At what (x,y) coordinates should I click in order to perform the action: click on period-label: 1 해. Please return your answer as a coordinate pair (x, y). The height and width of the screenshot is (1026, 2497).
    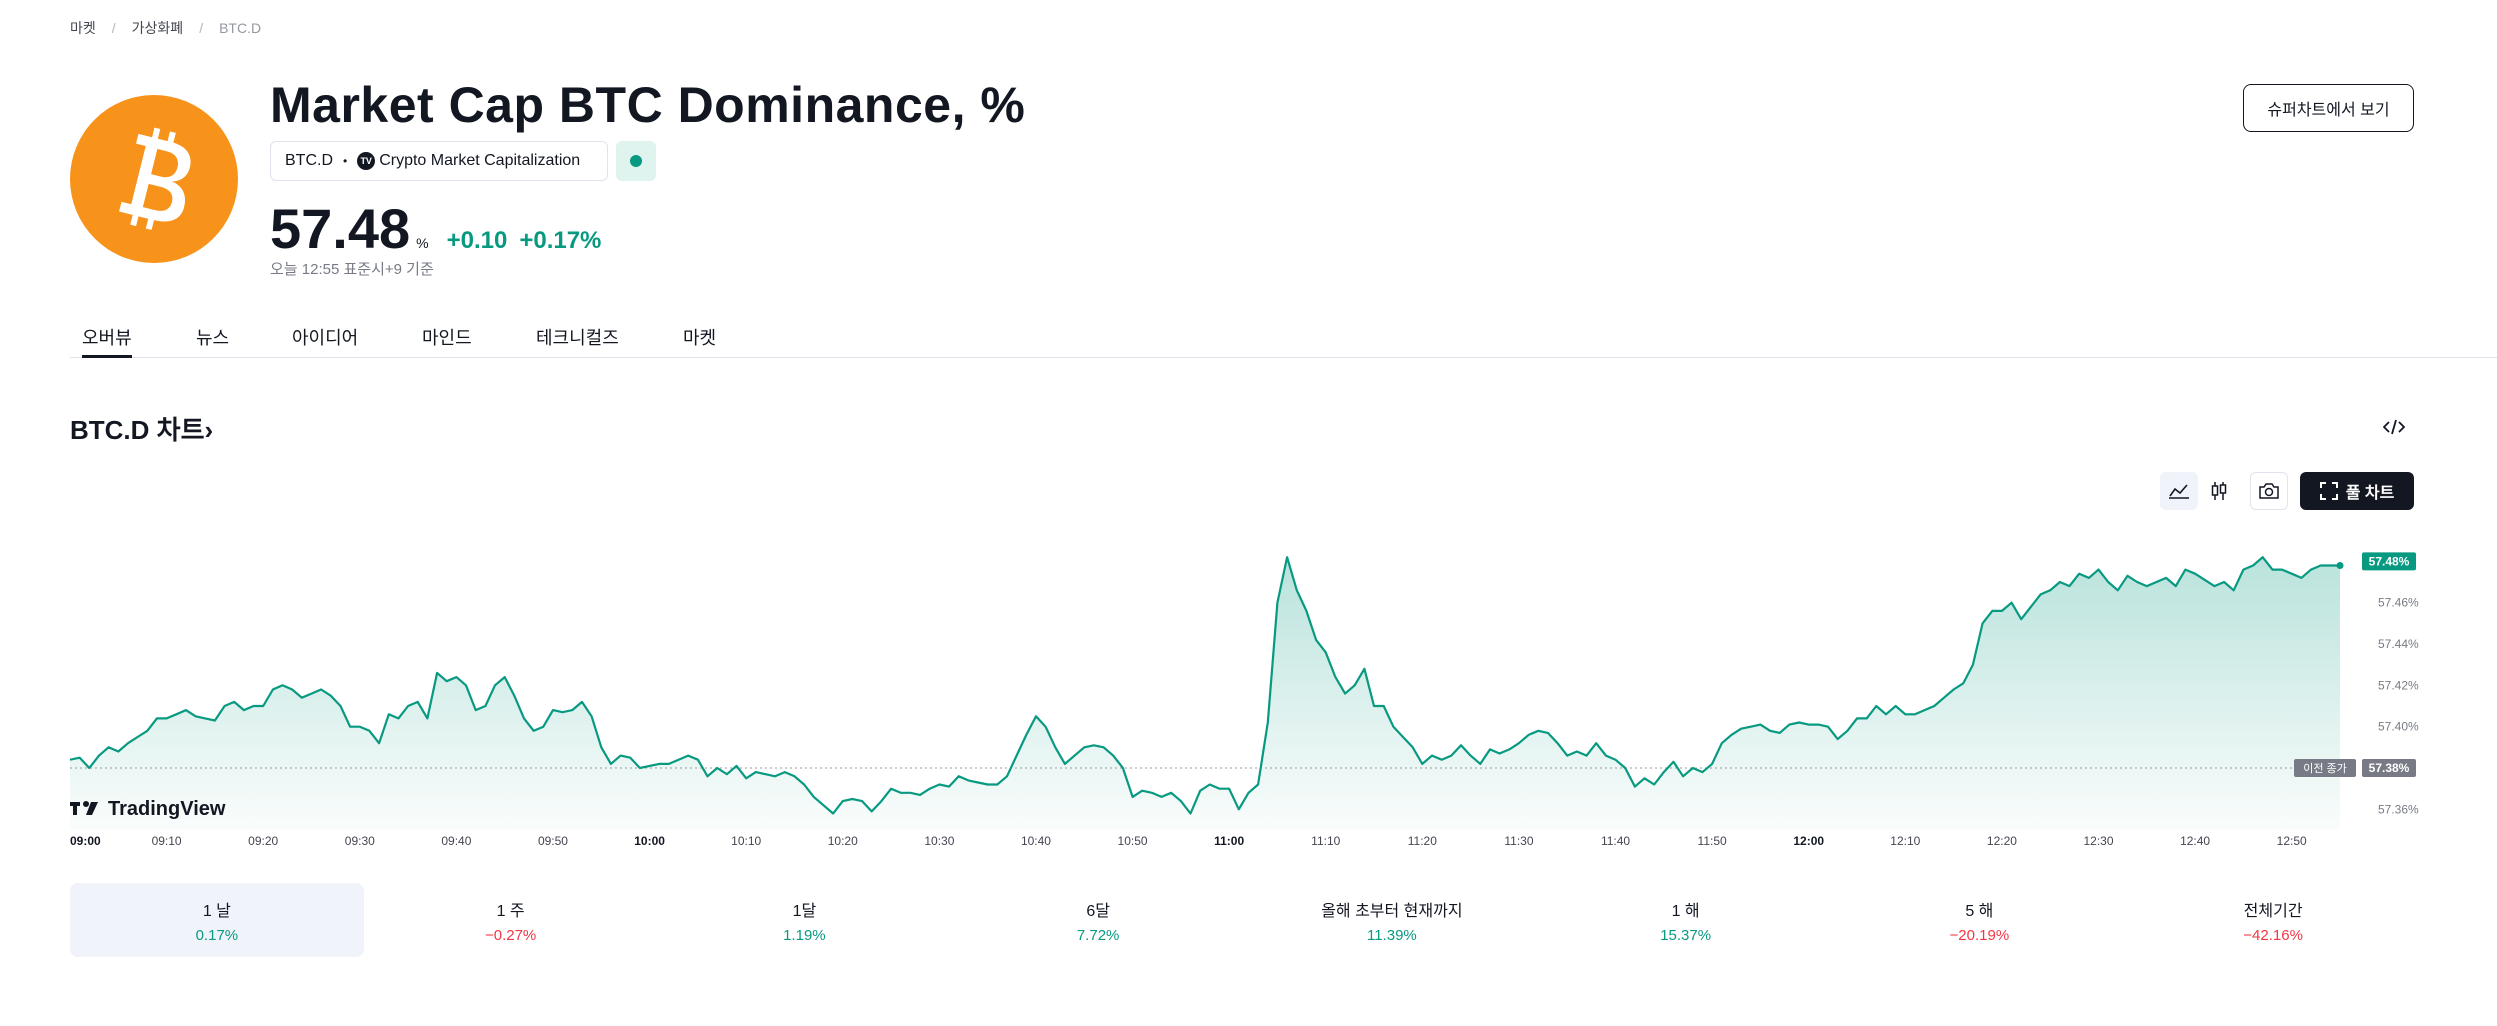
    Looking at the image, I should click on (1685, 911).